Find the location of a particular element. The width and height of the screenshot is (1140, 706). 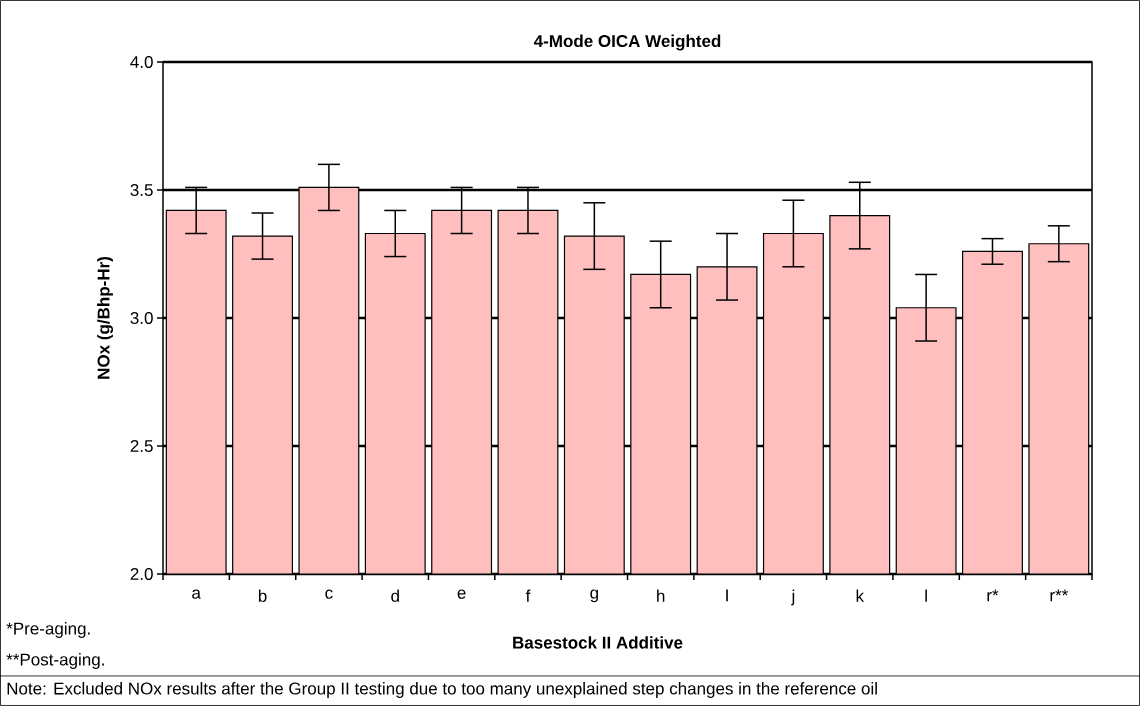

x-tick-label: h is located at coordinates (661, 595).